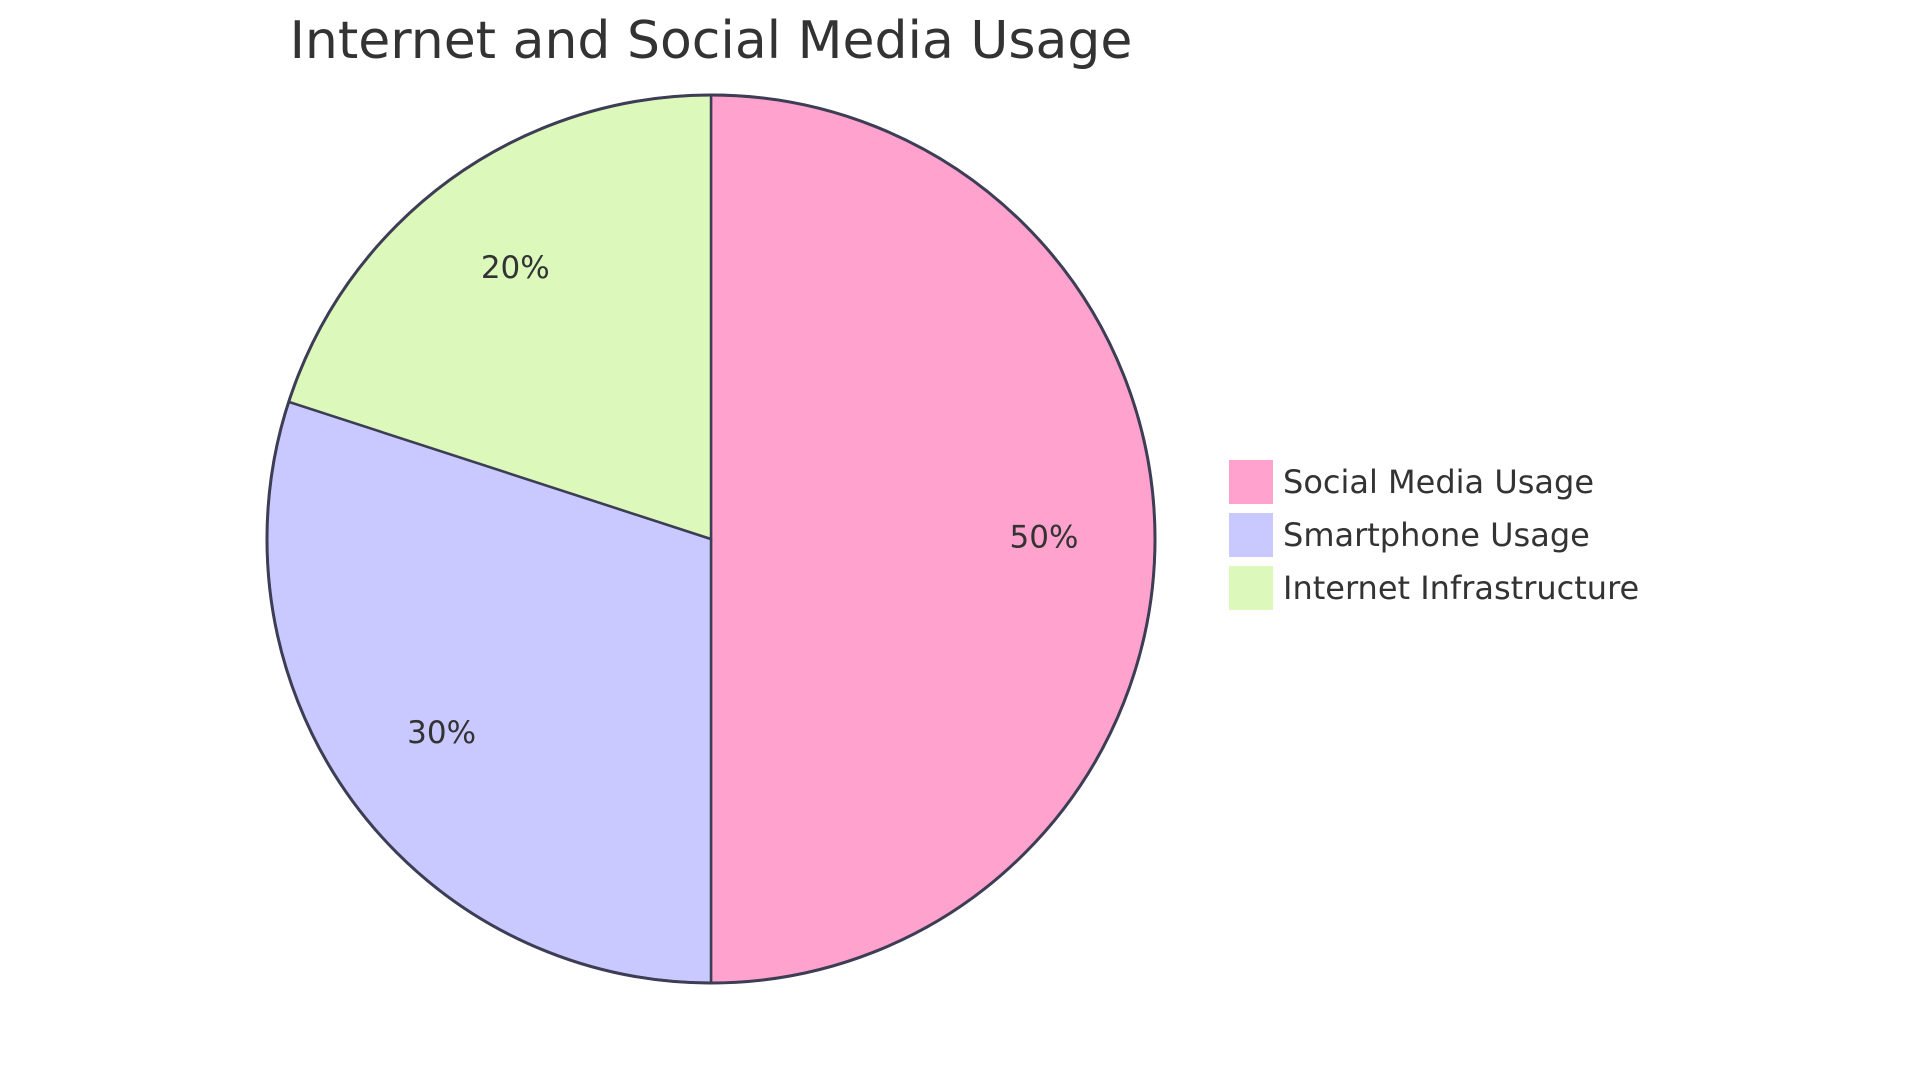 This screenshot has width=1920, height=1080. Describe the element at coordinates (515, 268) in the screenshot. I see `slice-label: 20%` at that location.